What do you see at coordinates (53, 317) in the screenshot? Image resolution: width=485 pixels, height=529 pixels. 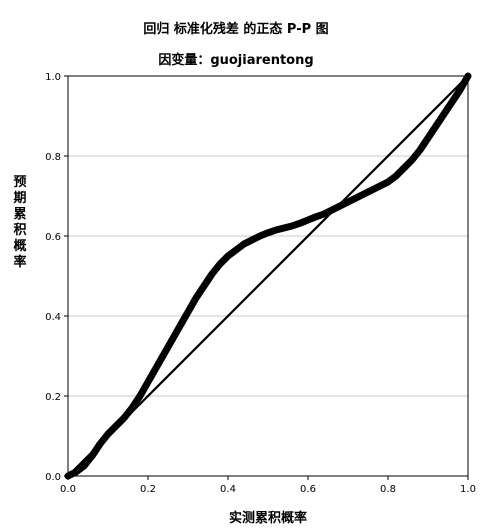 I see `y-tick-label-2: 0.4` at bounding box center [53, 317].